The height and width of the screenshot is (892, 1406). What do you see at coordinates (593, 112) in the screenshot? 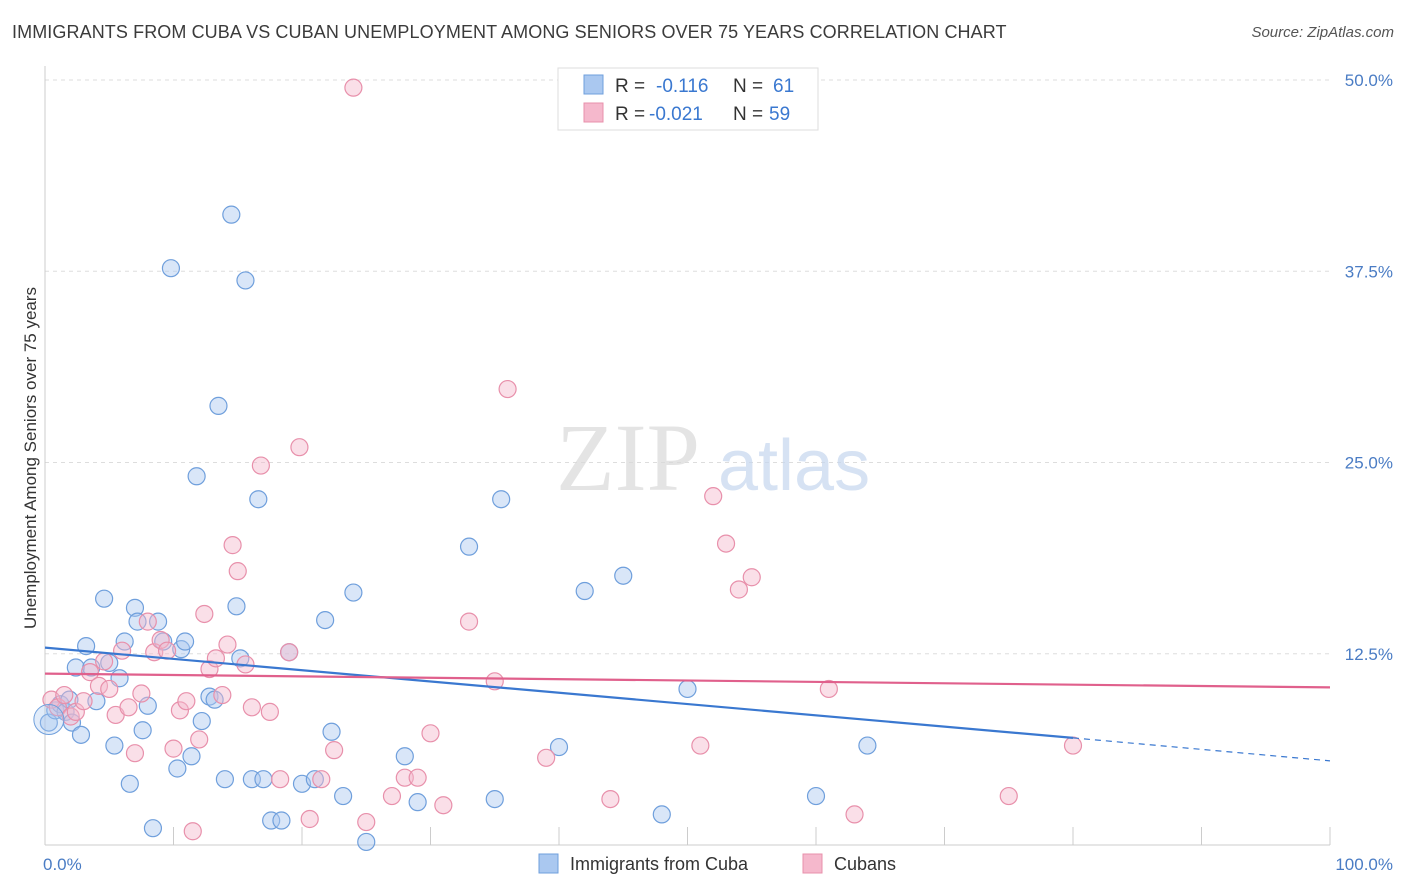
I see `legend-swatch-pink` at bounding box center [593, 112].